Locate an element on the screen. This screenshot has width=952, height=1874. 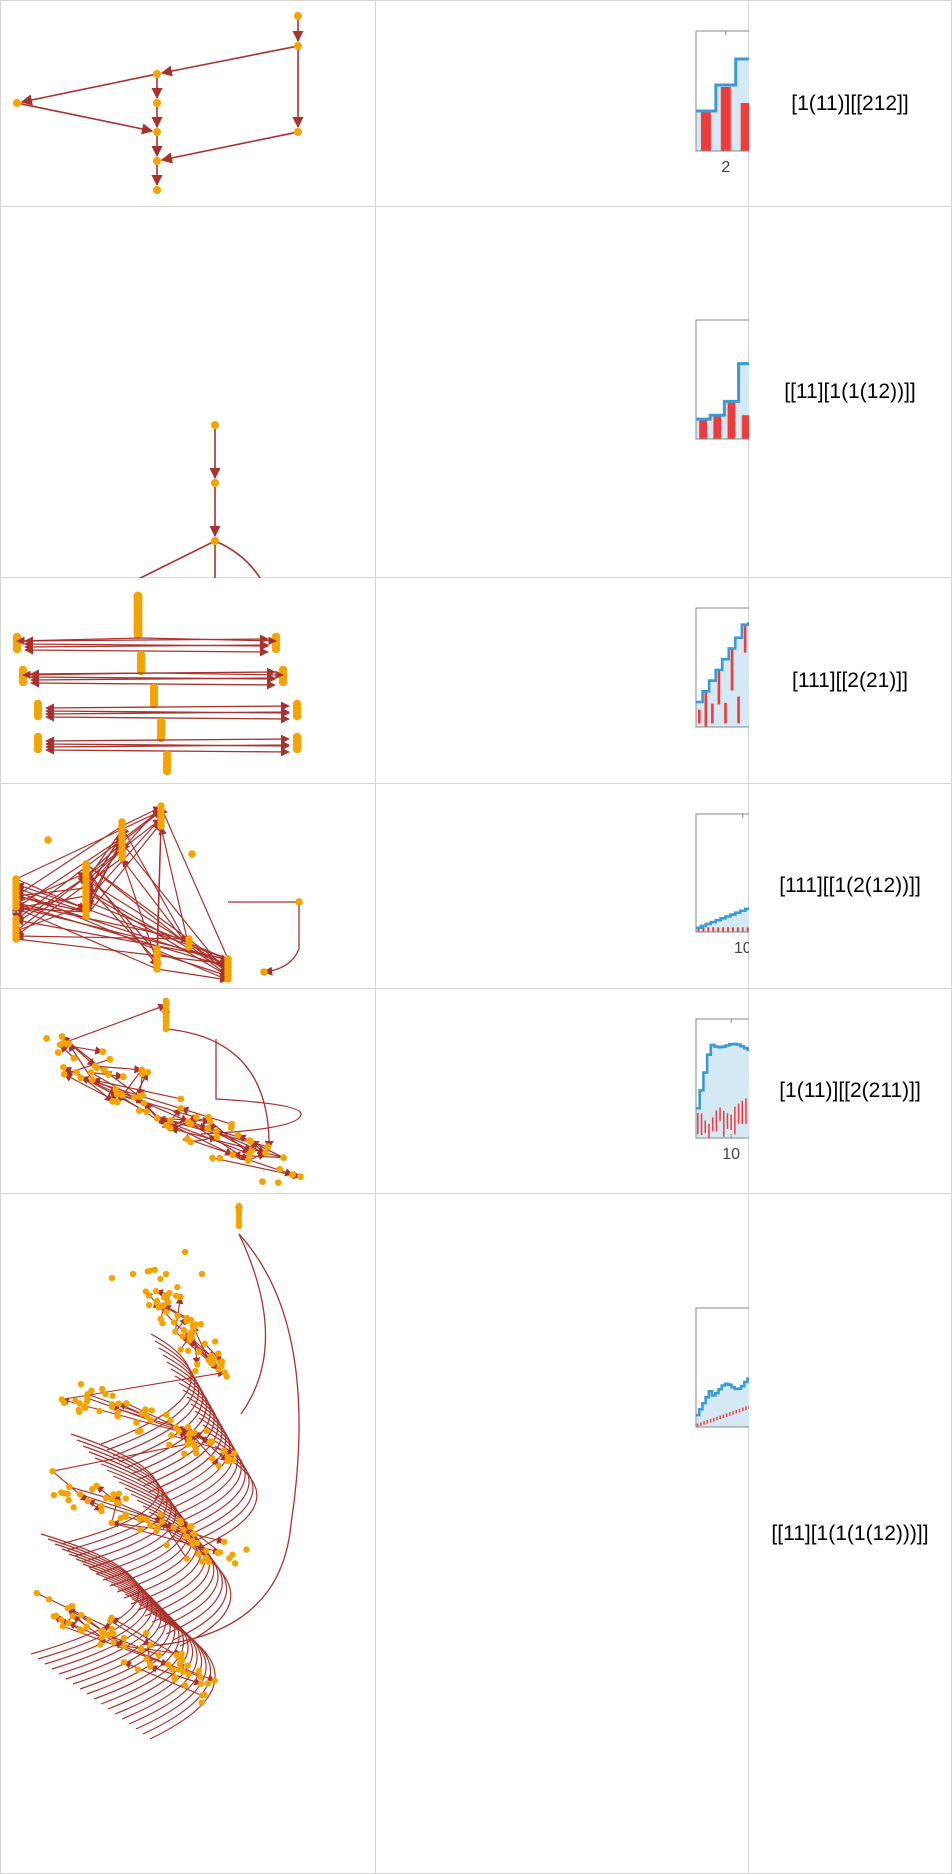
table-row: 102030405060 [111][[1(2(12))]] is located at coordinates (476, 886).